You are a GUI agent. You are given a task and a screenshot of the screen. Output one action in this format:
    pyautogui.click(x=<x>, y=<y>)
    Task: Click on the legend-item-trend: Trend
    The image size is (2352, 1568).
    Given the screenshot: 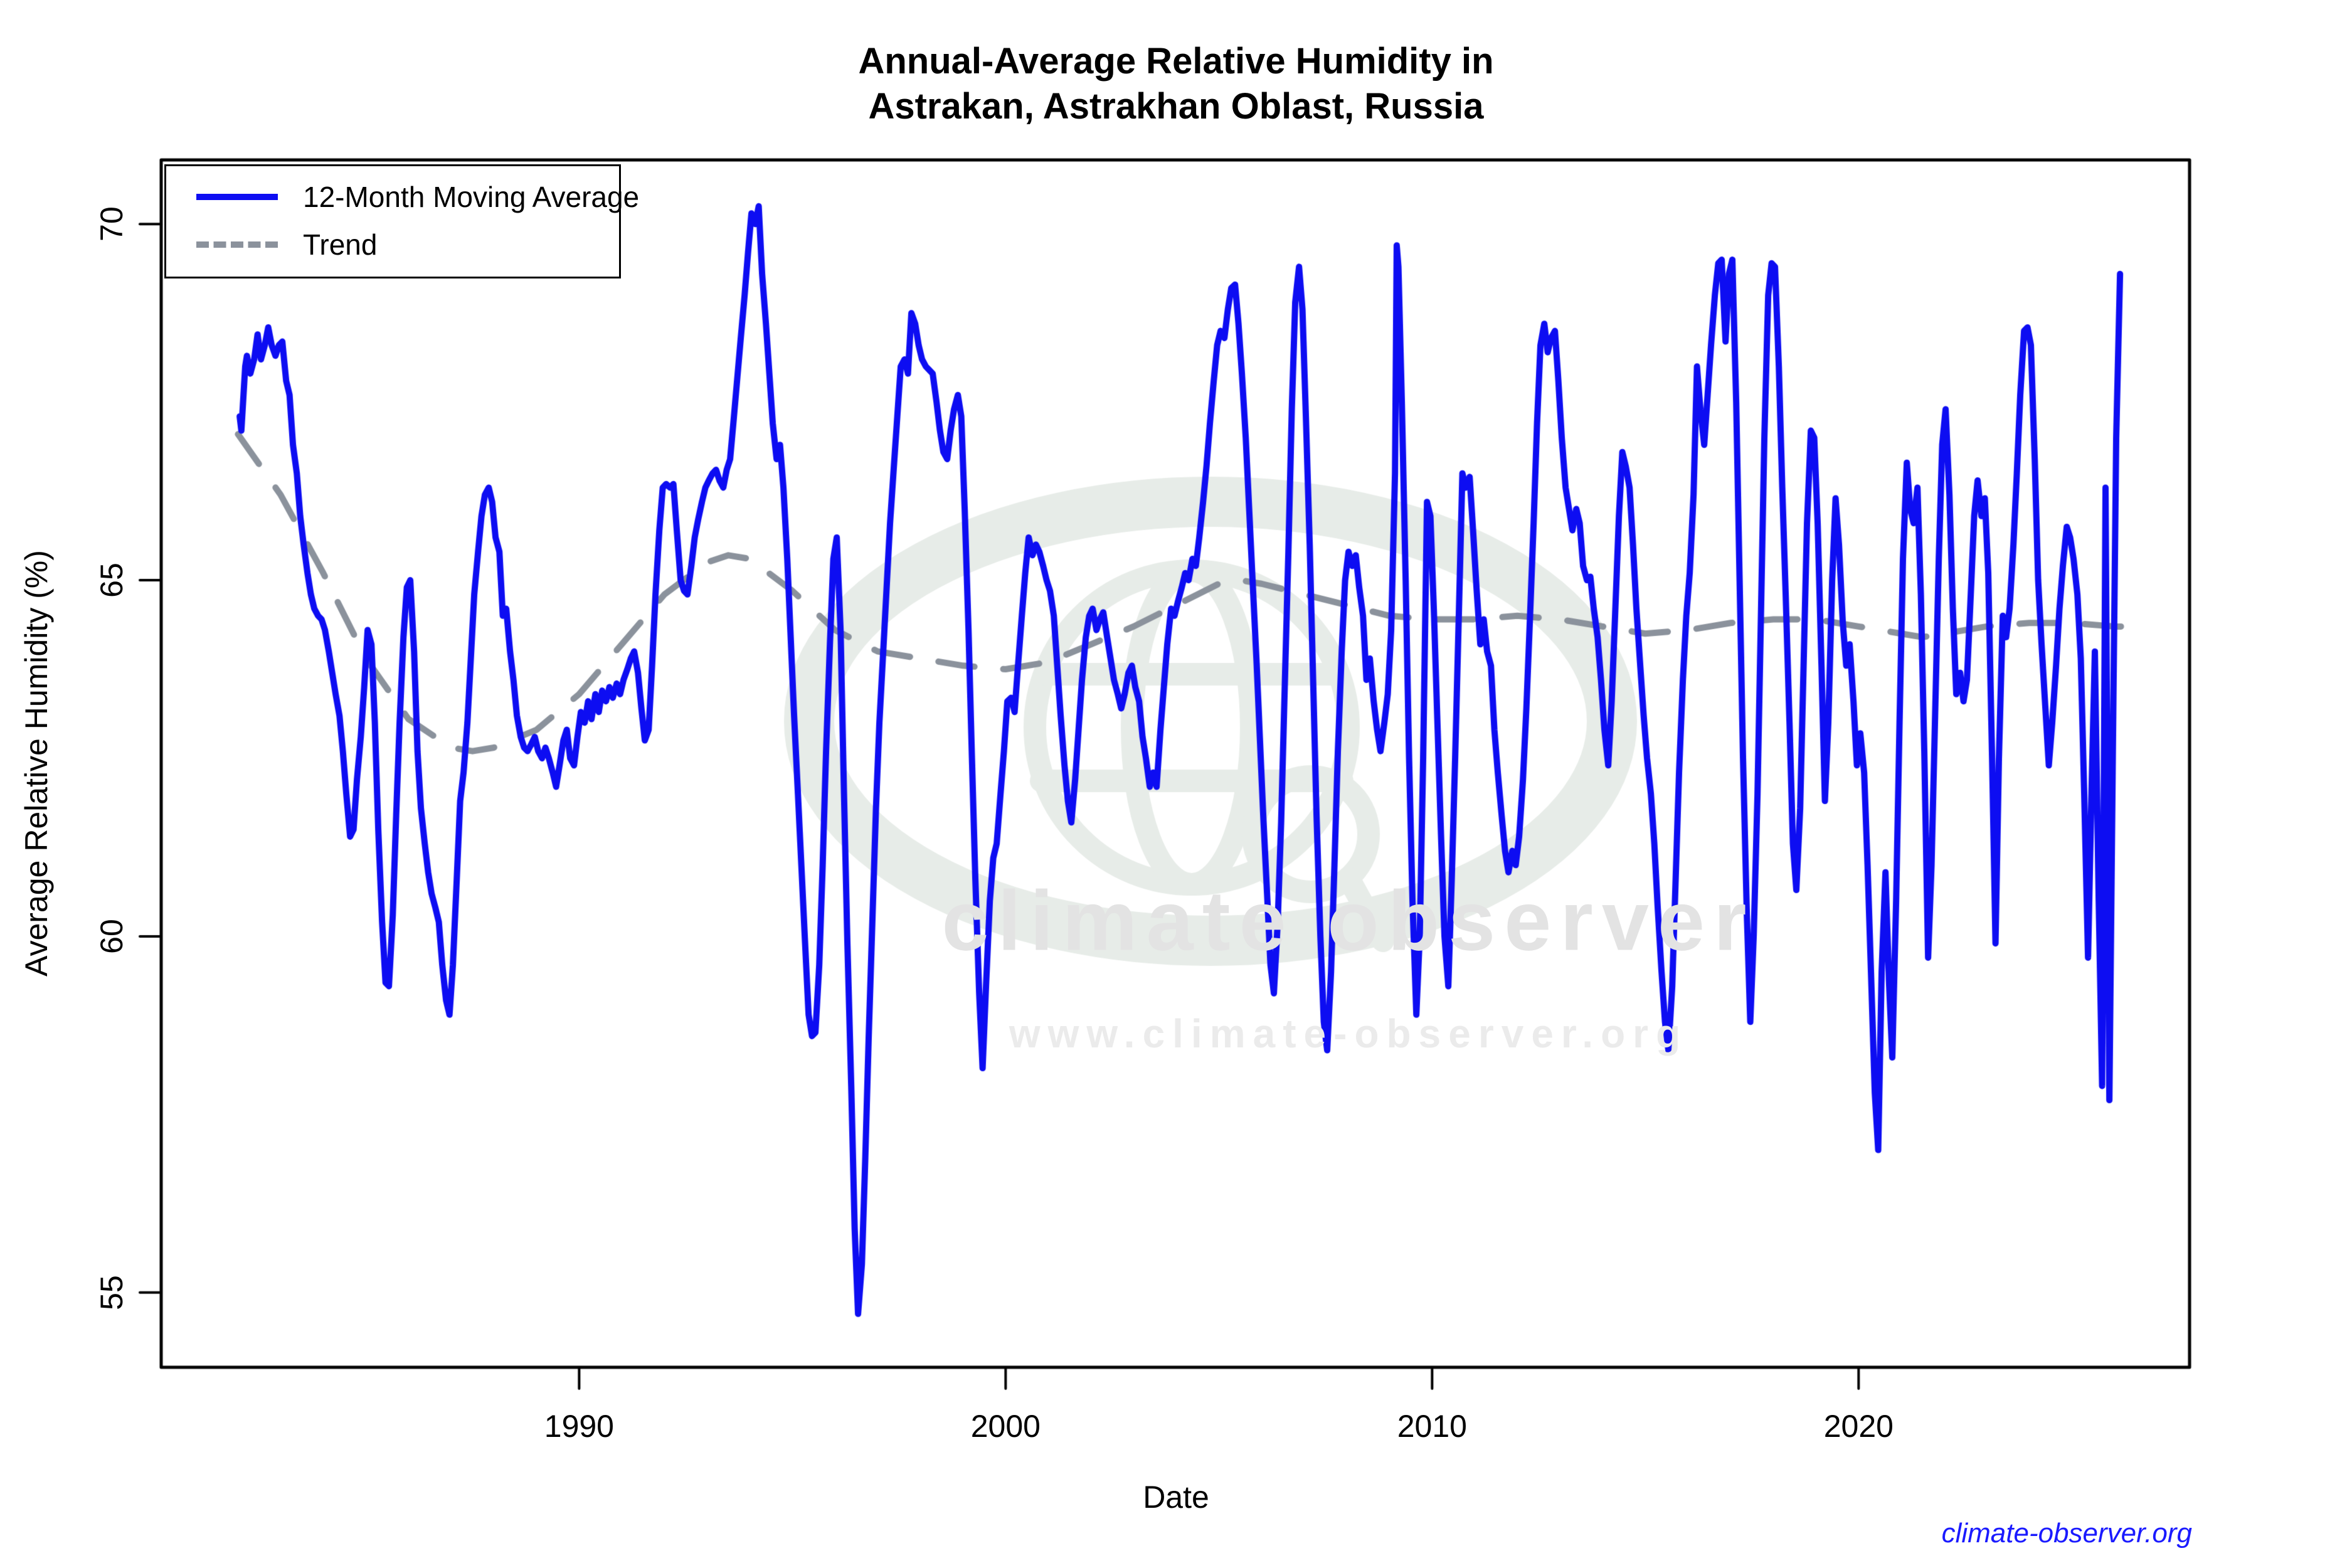 What is the action you would take?
    pyautogui.click(x=392, y=244)
    